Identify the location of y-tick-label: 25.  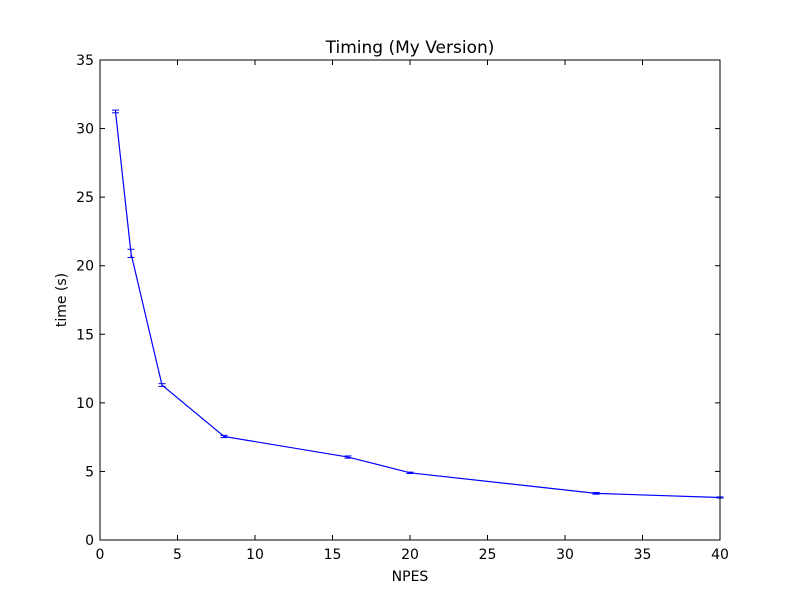
(85, 198).